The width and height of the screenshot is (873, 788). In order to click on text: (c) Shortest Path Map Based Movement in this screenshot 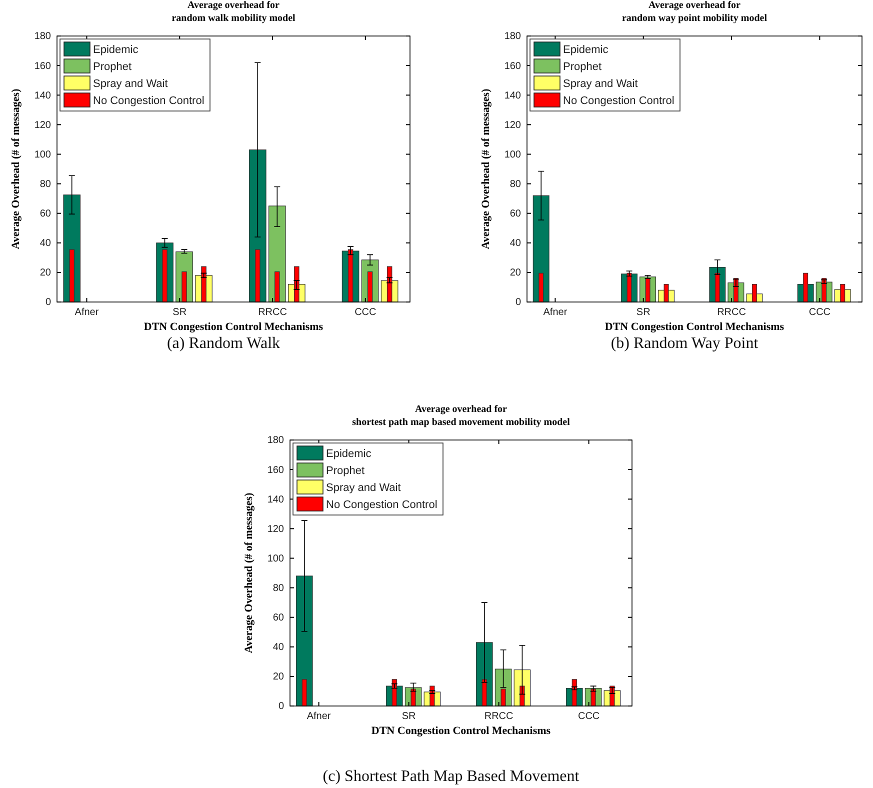, I will do `click(451, 776)`.